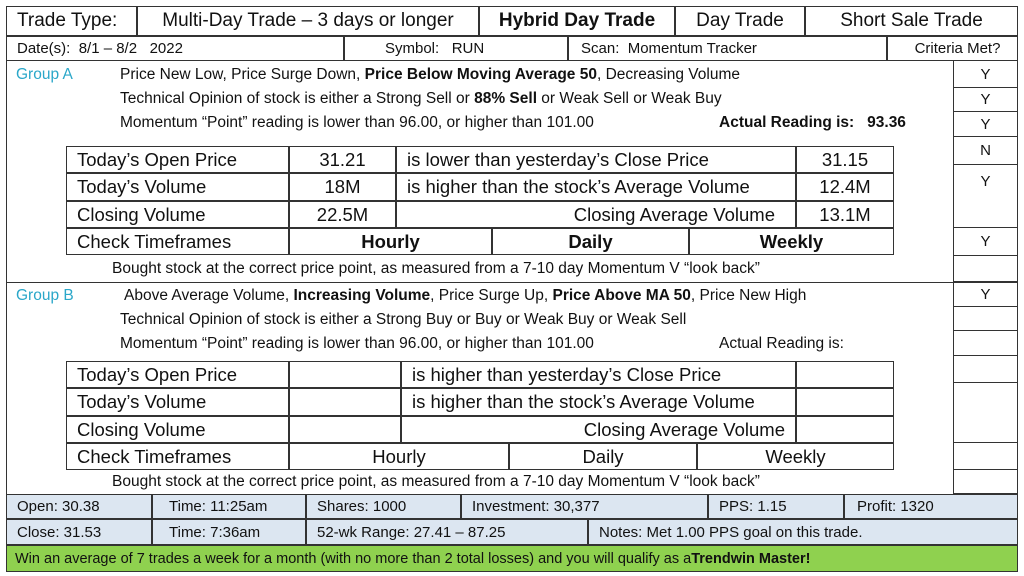 The height and width of the screenshot is (576, 1024). I want to click on group-b-volume-value, so click(345, 402).